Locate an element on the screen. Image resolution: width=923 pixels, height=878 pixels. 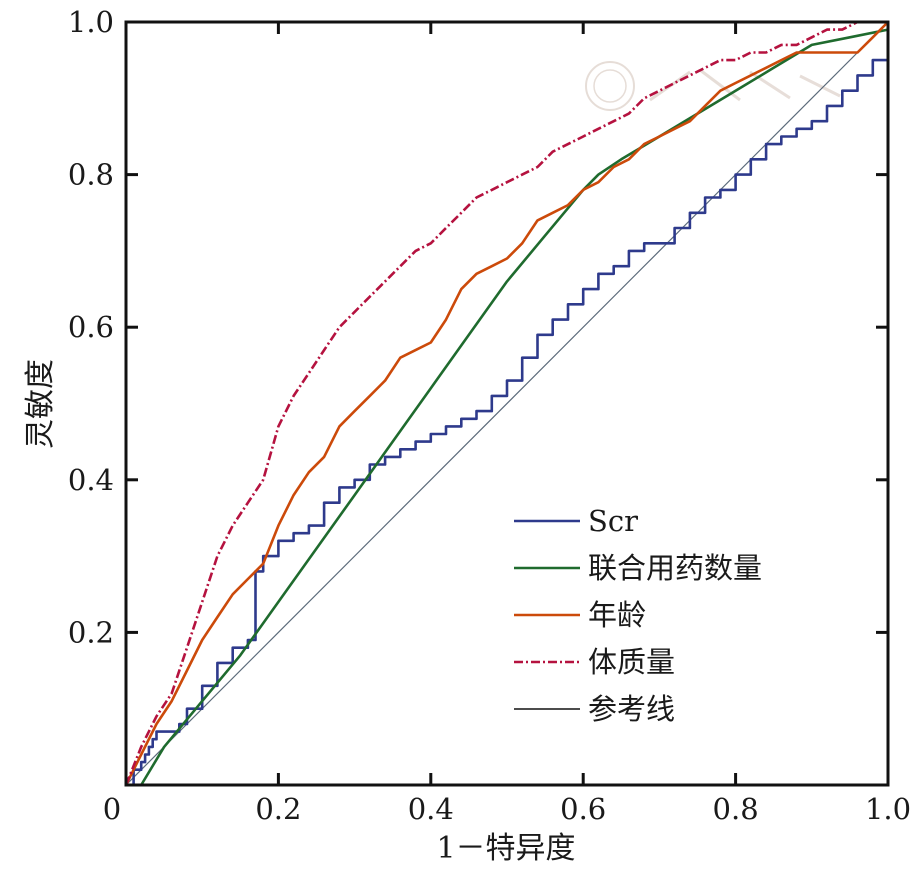
legend-label-1: Scr is located at coordinates (613, 521).